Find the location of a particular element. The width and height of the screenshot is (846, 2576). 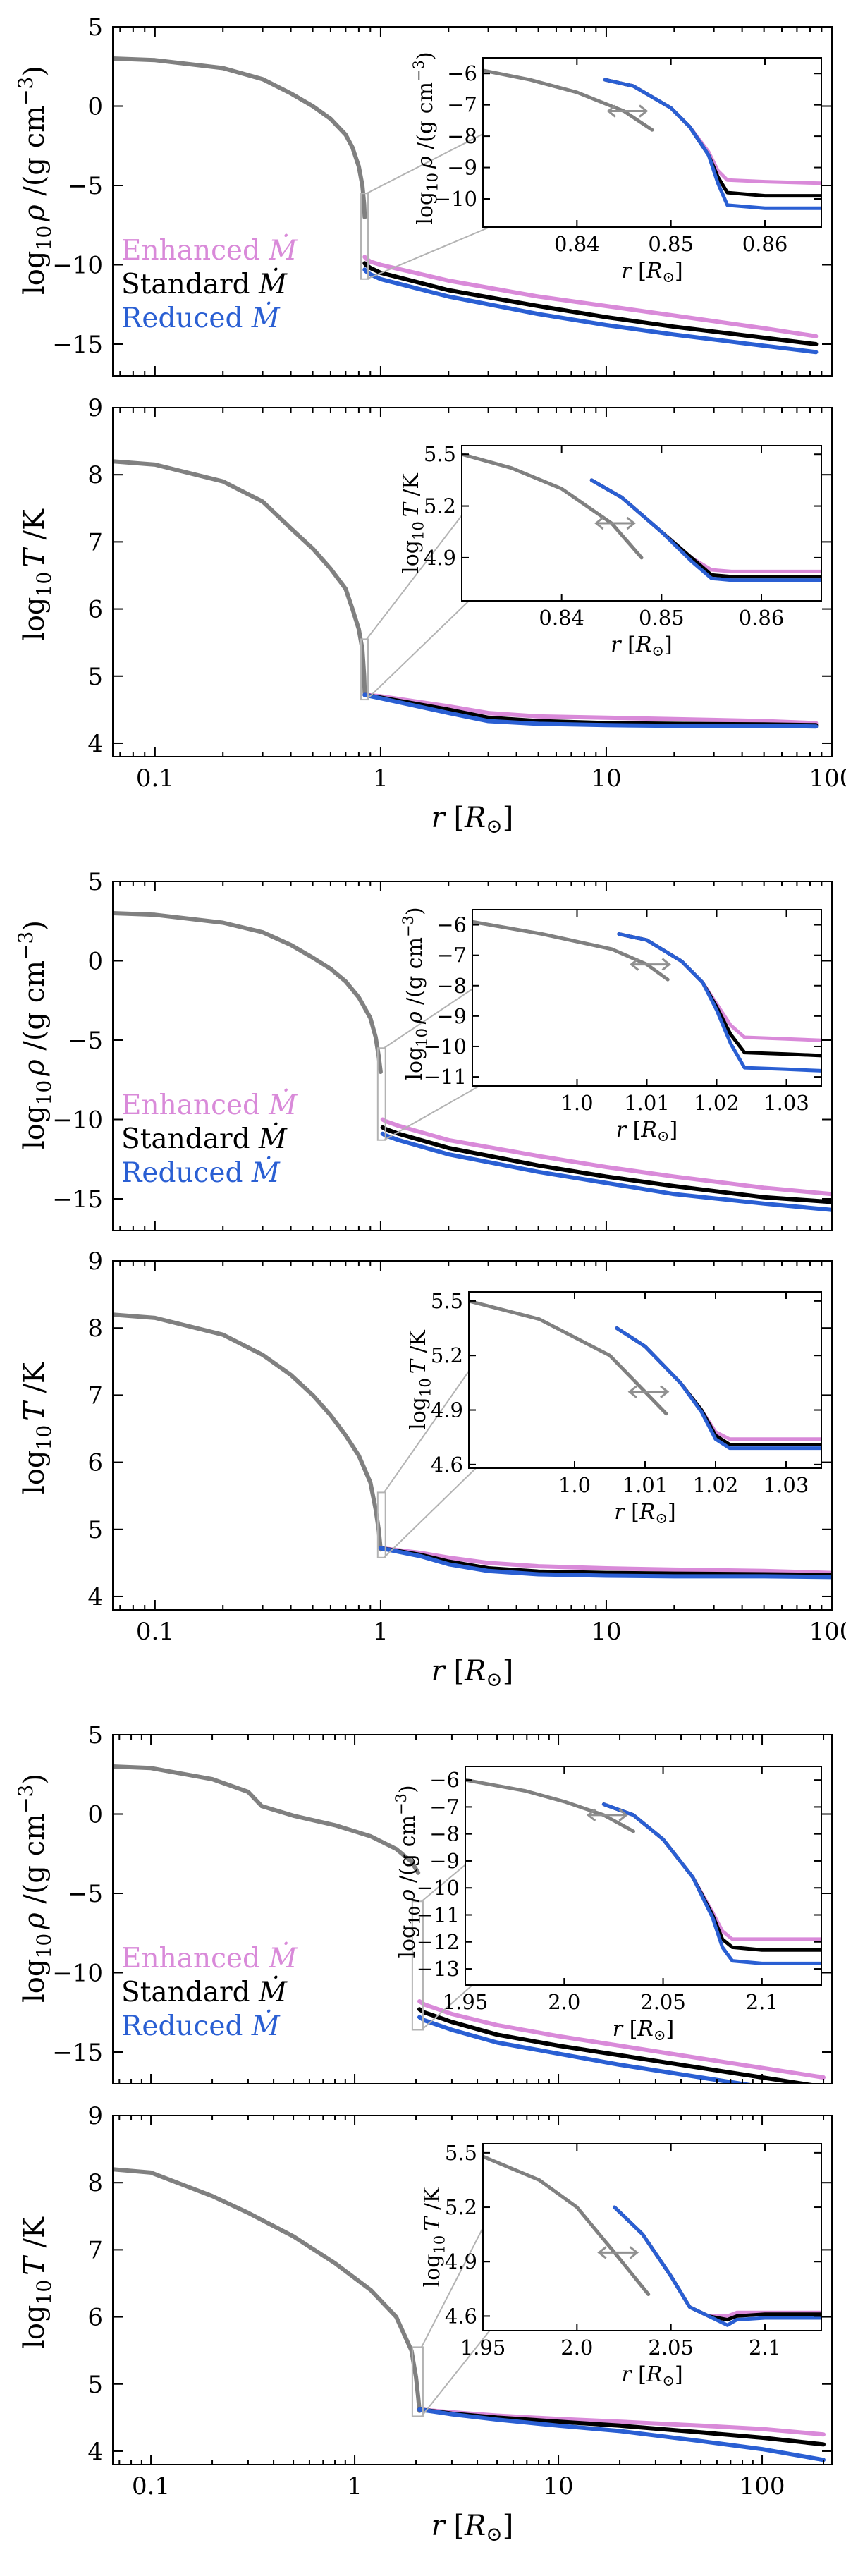

panel-frame is located at coordinates (472, 2290).